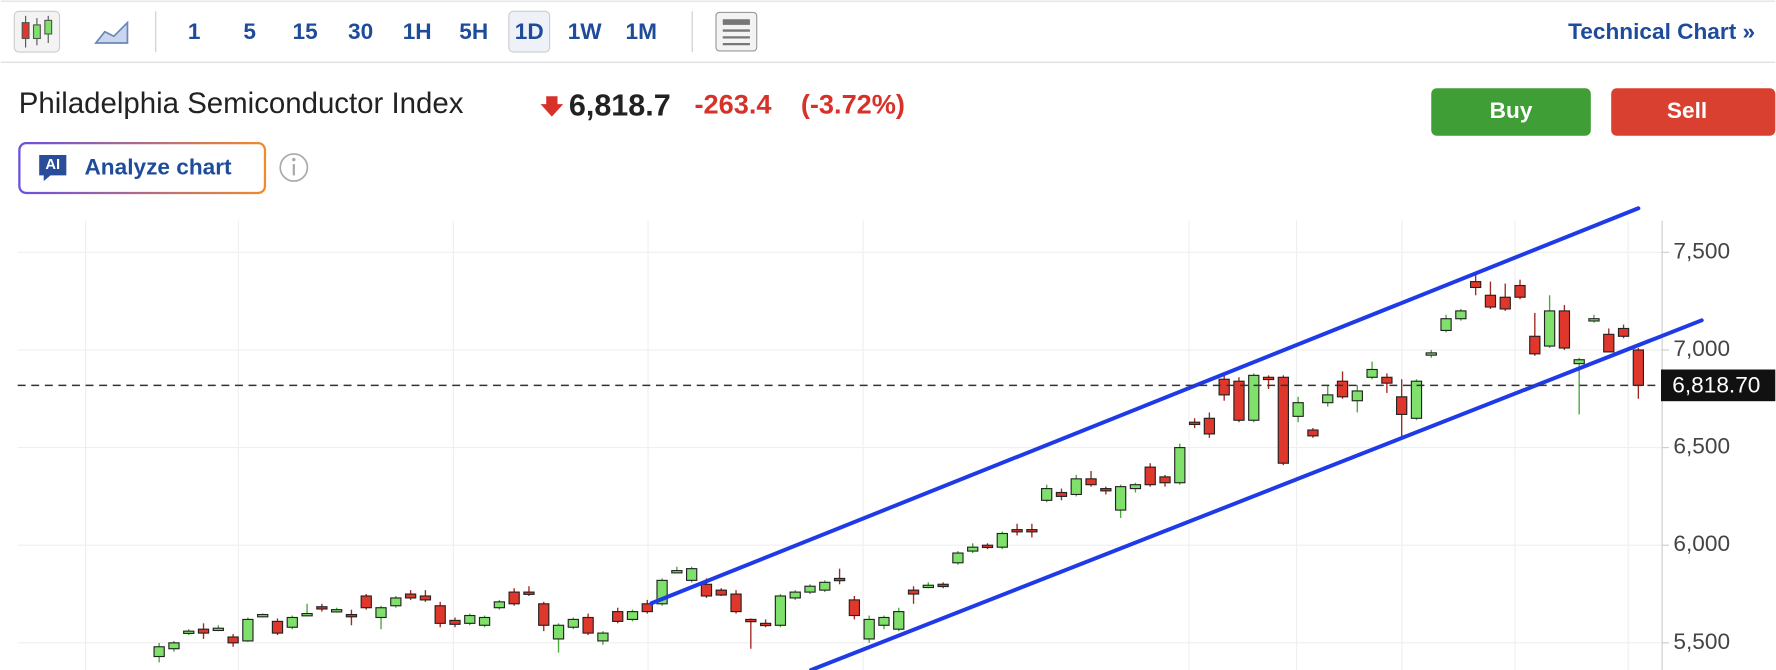 This screenshot has height=670, width=1776. What do you see at coordinates (641, 31) in the screenshot?
I see `interval-button: 1M` at bounding box center [641, 31].